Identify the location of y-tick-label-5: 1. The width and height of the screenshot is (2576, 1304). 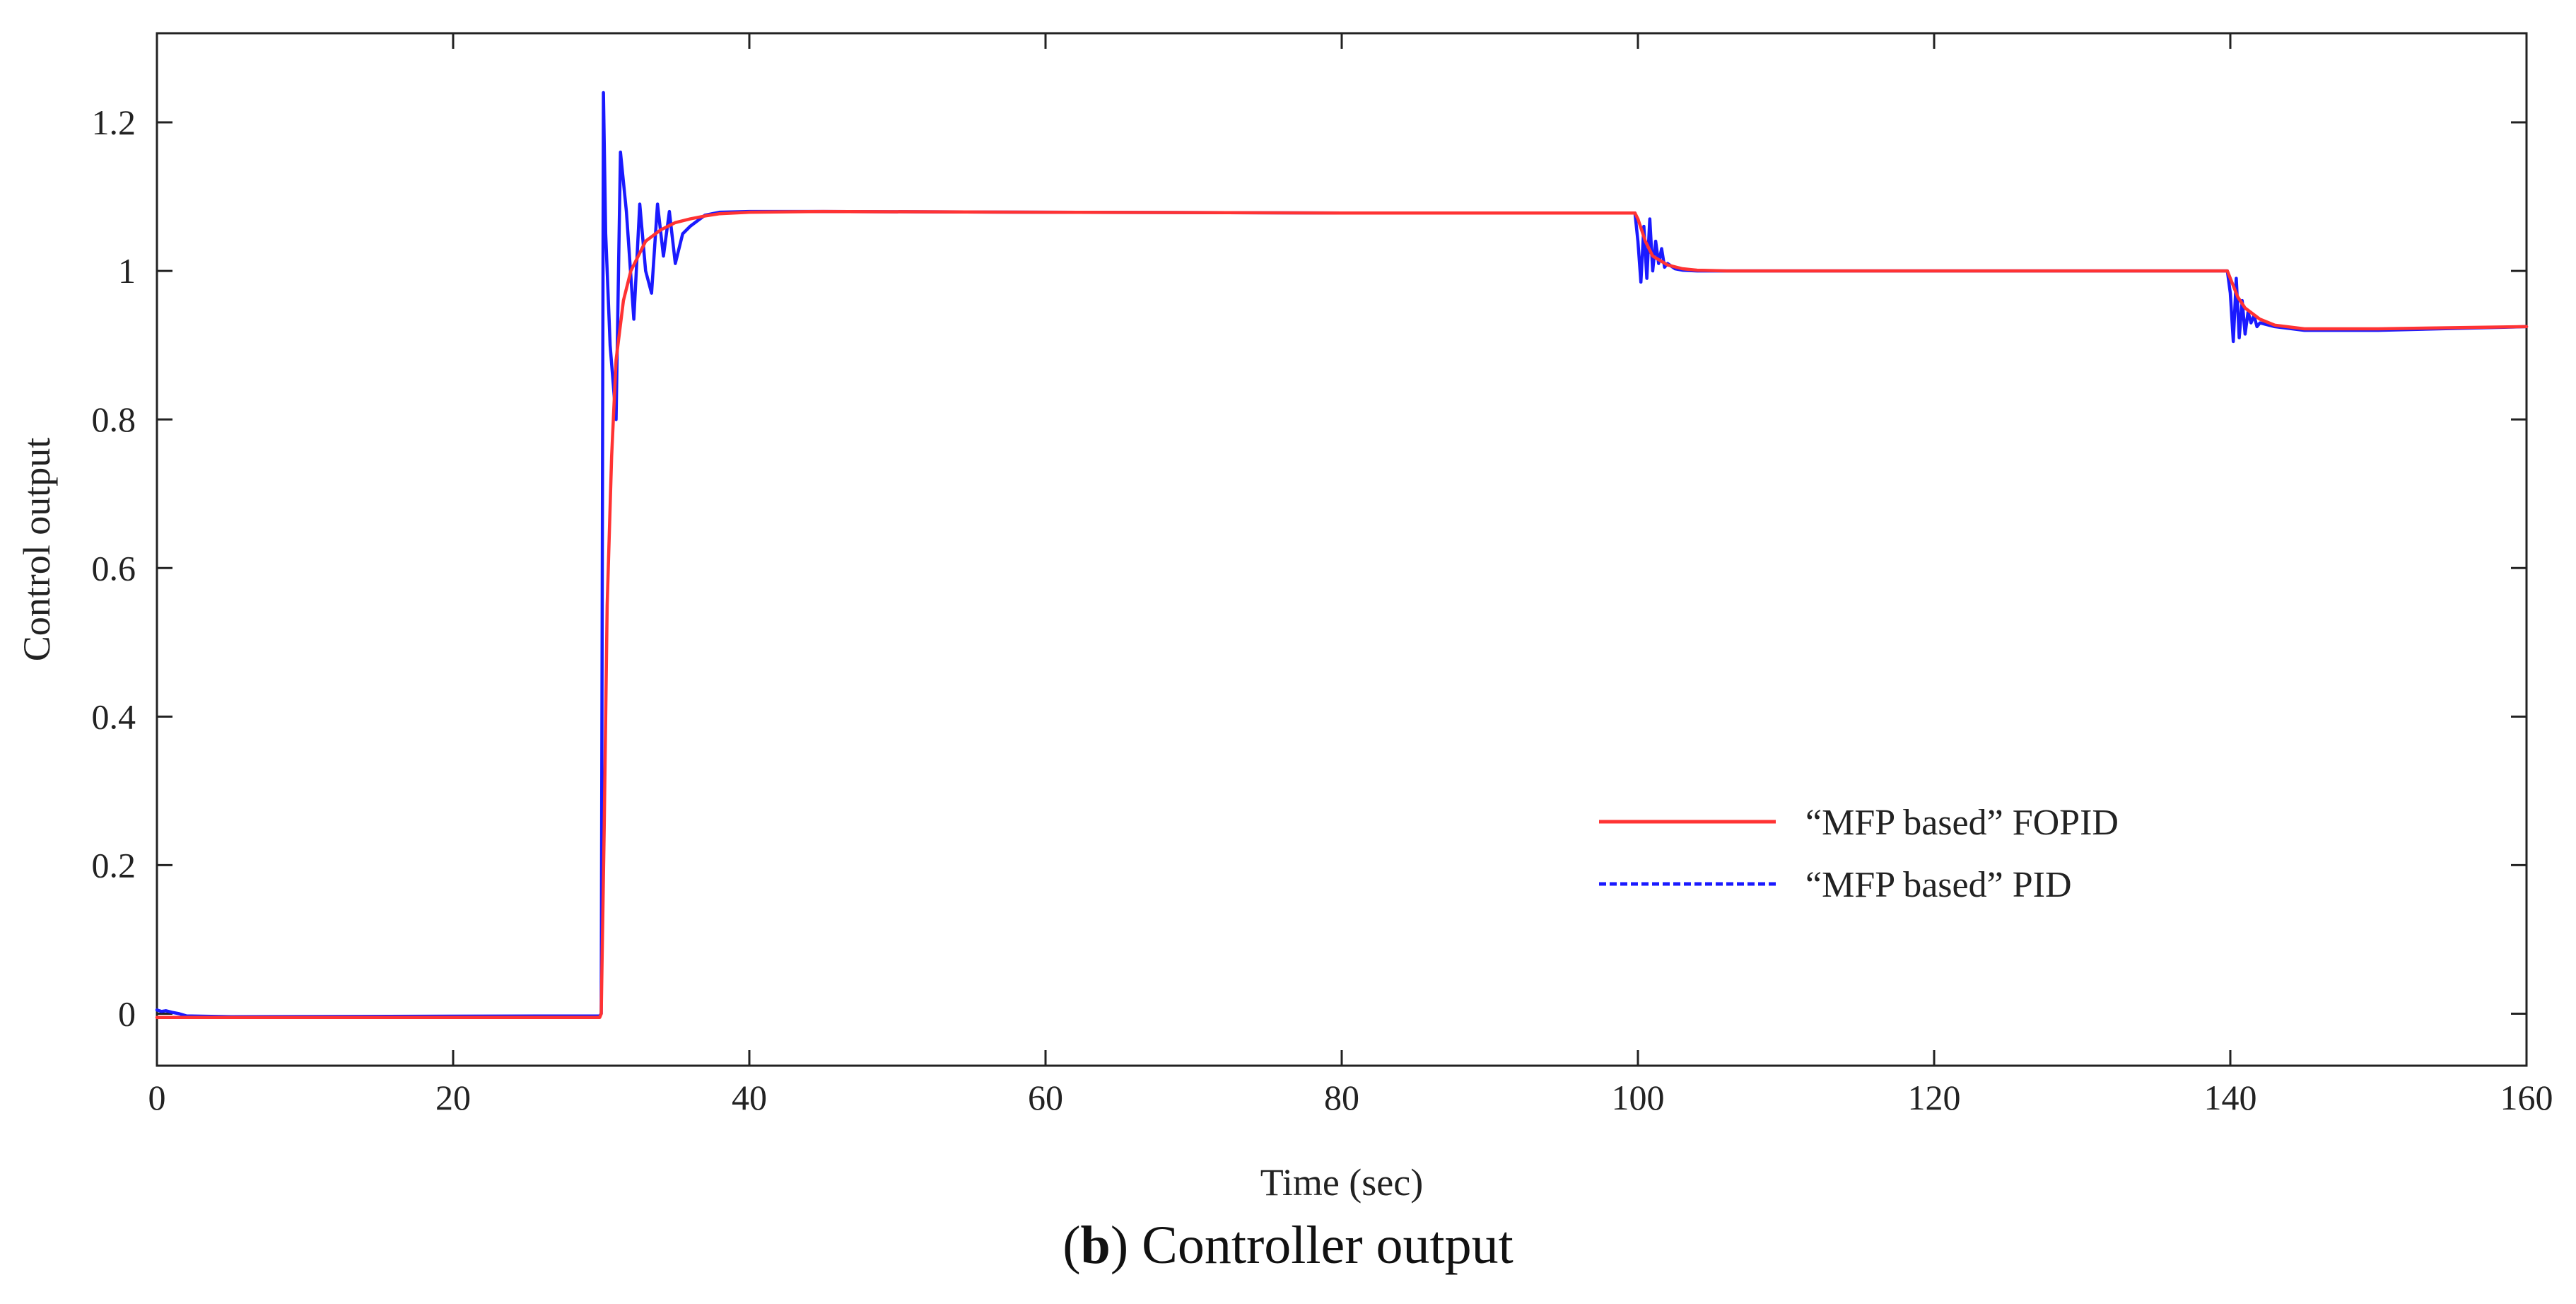
(127, 271).